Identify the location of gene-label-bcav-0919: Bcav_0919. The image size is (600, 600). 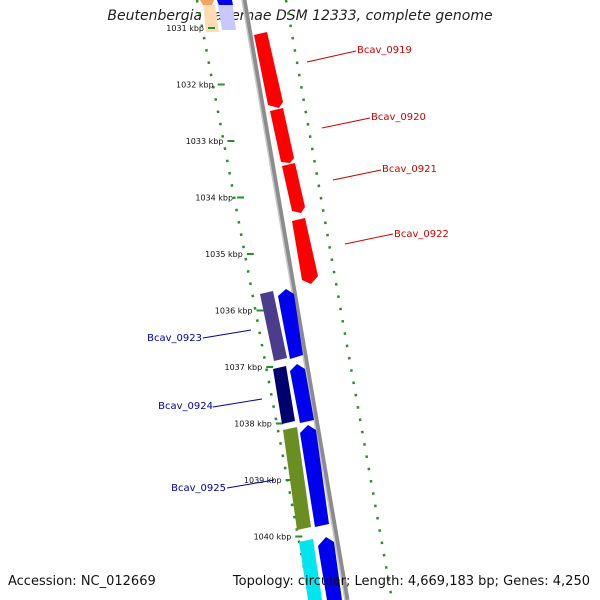
(384, 50).